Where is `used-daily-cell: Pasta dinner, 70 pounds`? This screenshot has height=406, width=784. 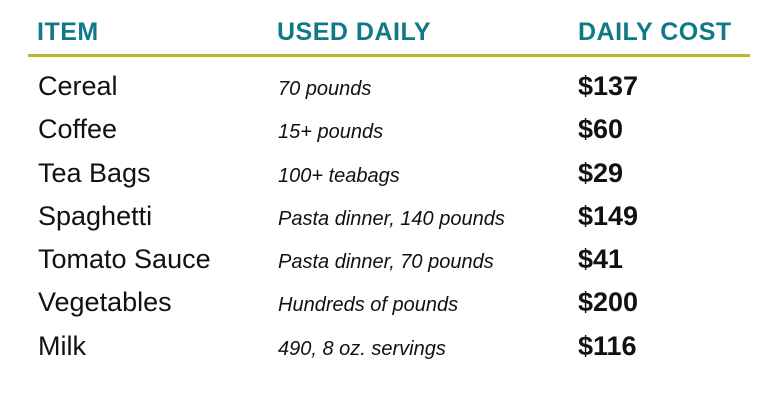 used-daily-cell: Pasta dinner, 70 pounds is located at coordinates (386, 262).